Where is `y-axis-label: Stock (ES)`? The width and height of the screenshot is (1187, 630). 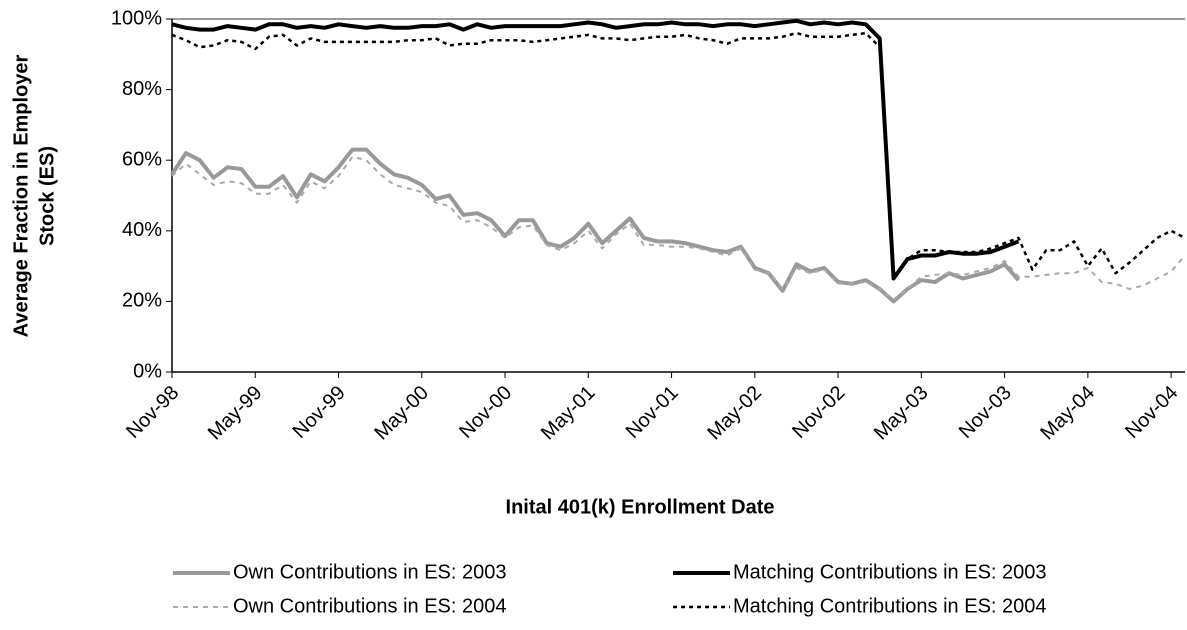 y-axis-label: Stock (ES) is located at coordinates (47, 196).